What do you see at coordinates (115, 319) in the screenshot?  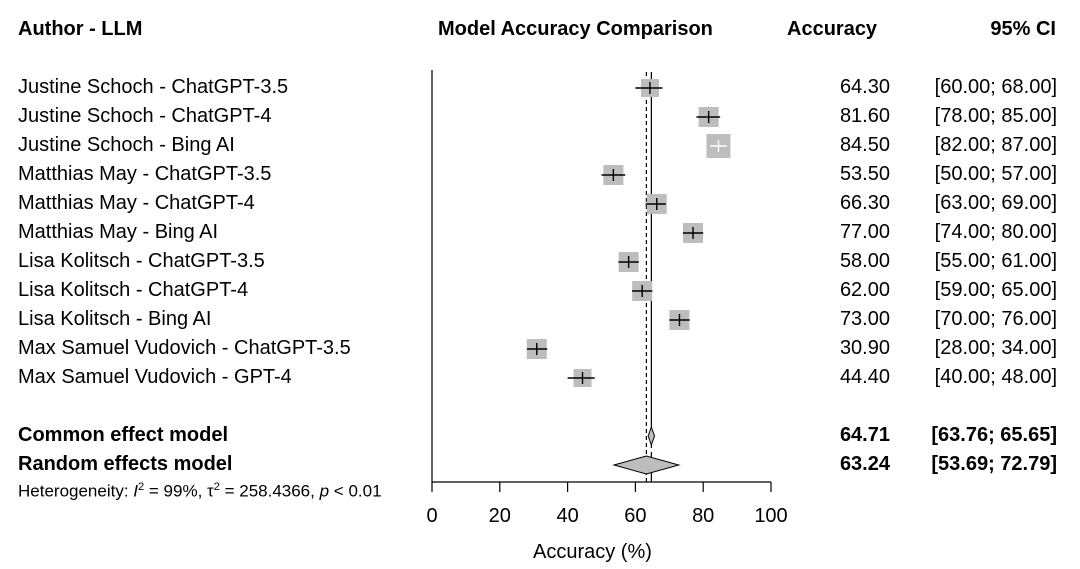 I see `study-label: Lisa Kolitsch - Bing AI` at bounding box center [115, 319].